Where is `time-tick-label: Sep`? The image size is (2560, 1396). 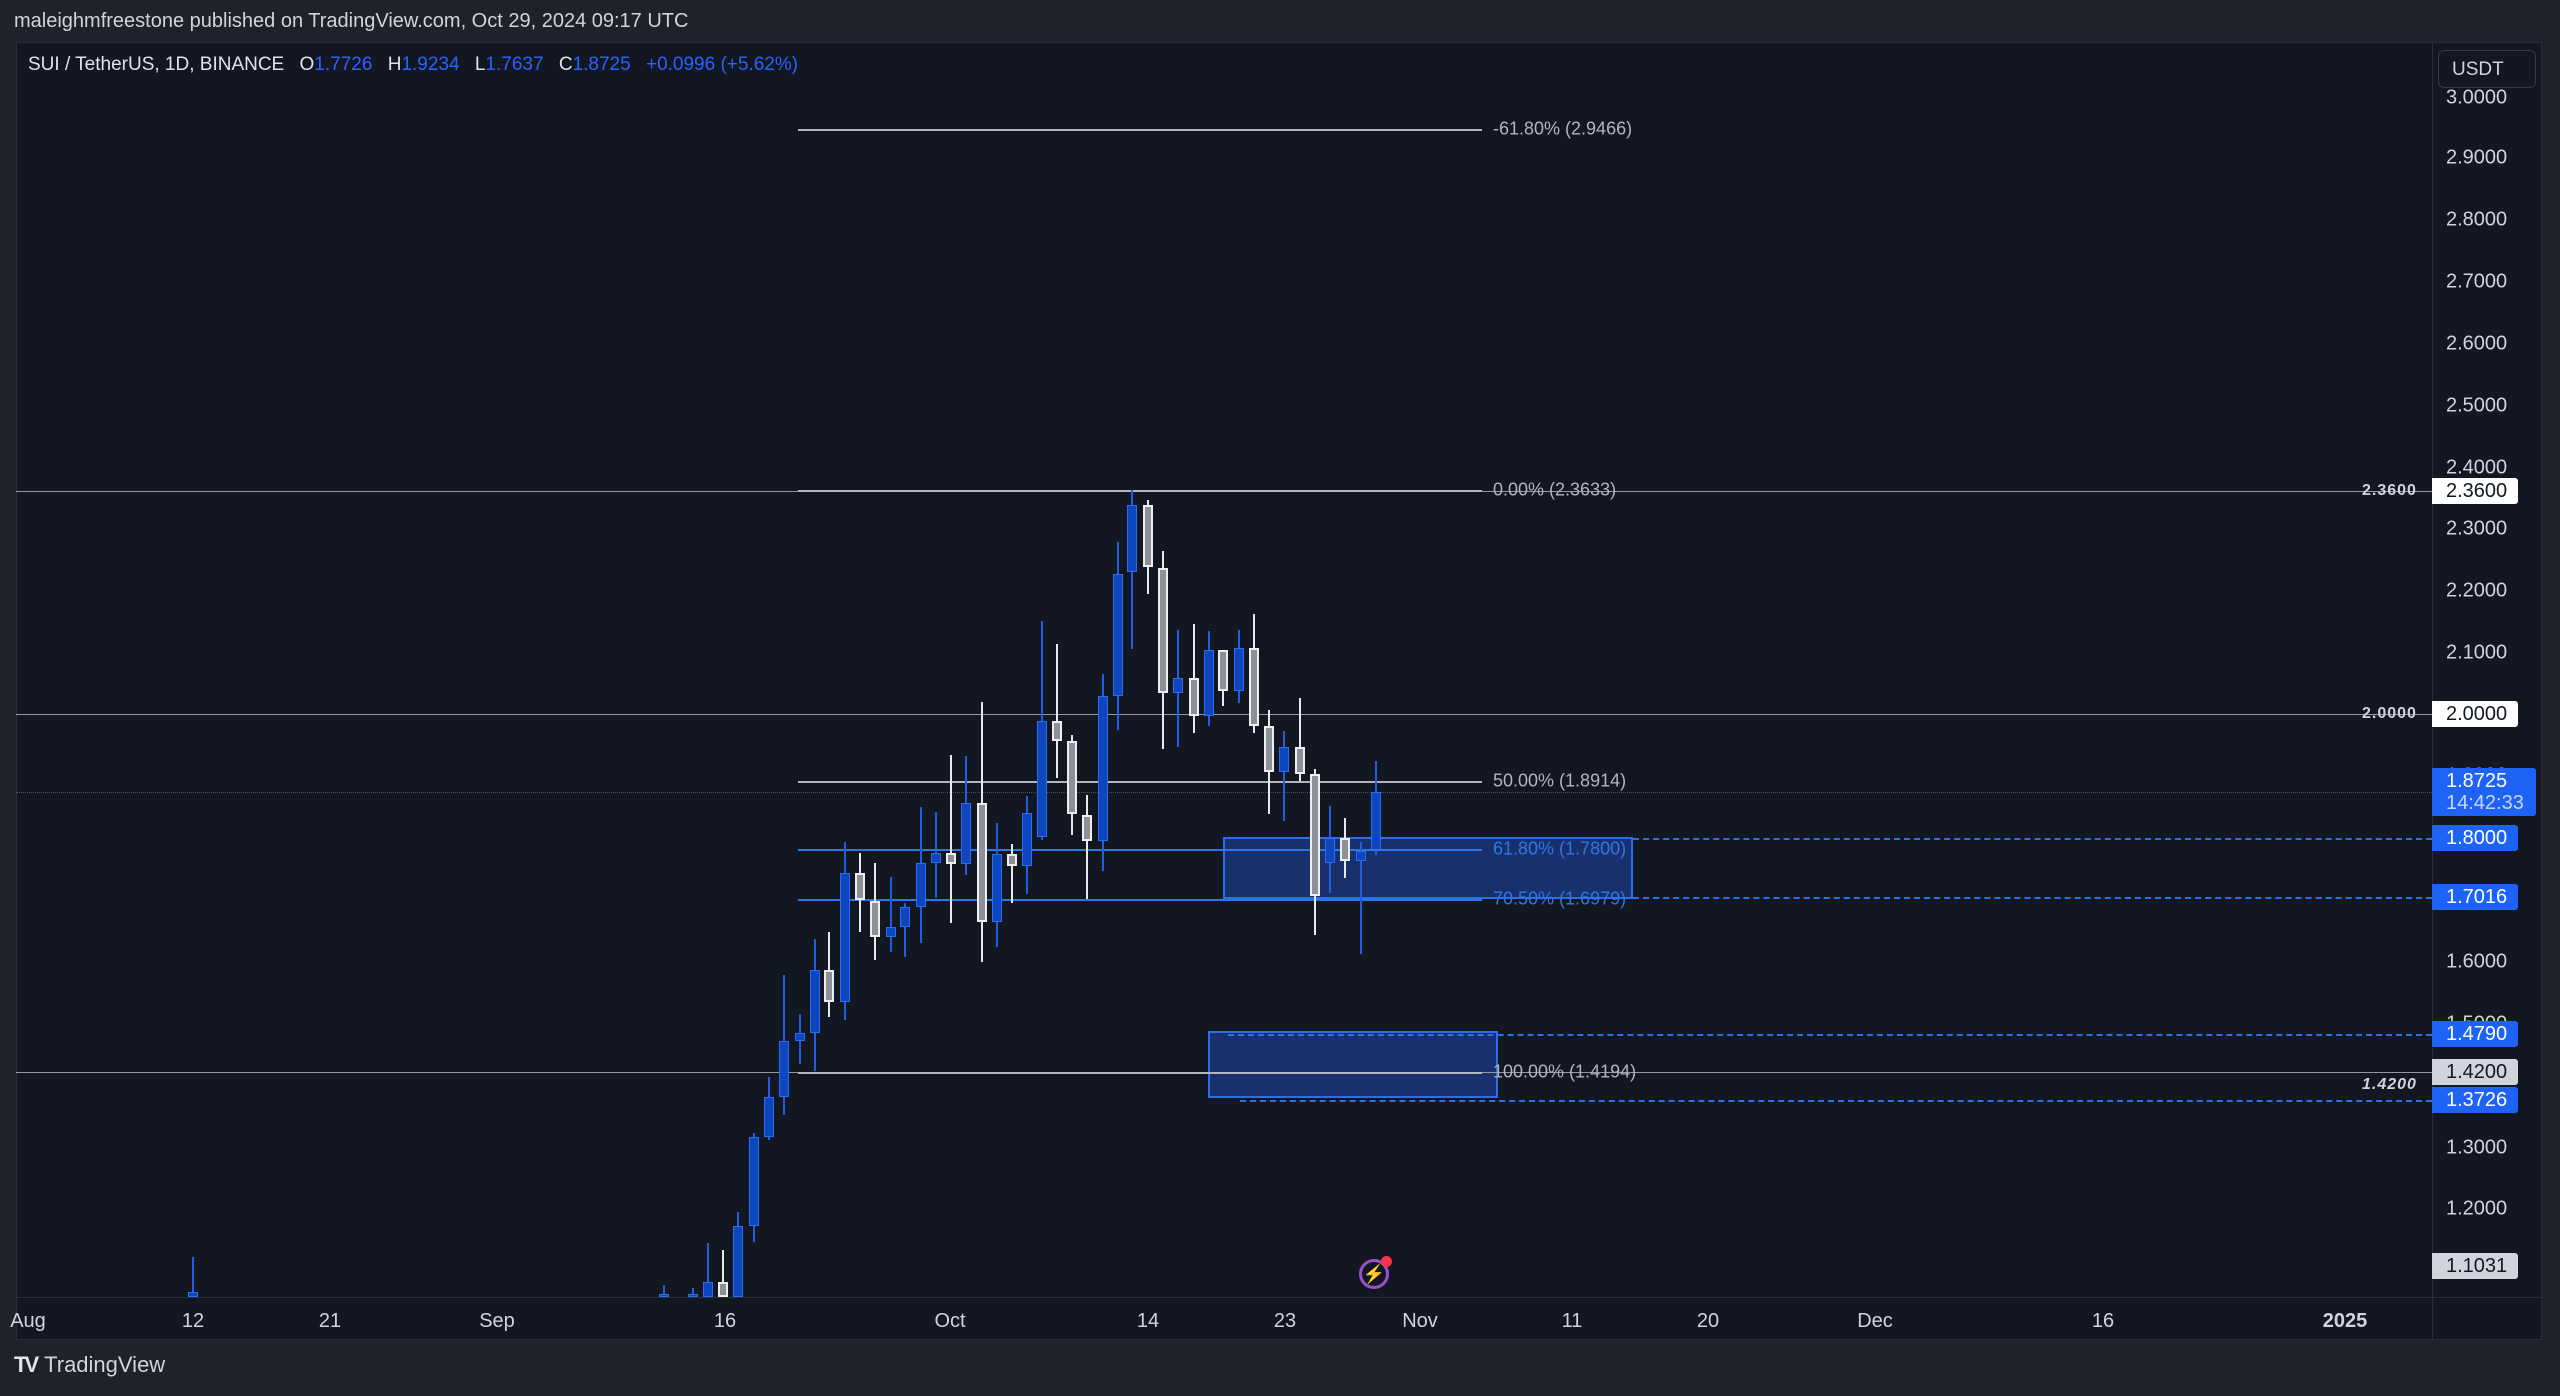 time-tick-label: Sep is located at coordinates (497, 1321).